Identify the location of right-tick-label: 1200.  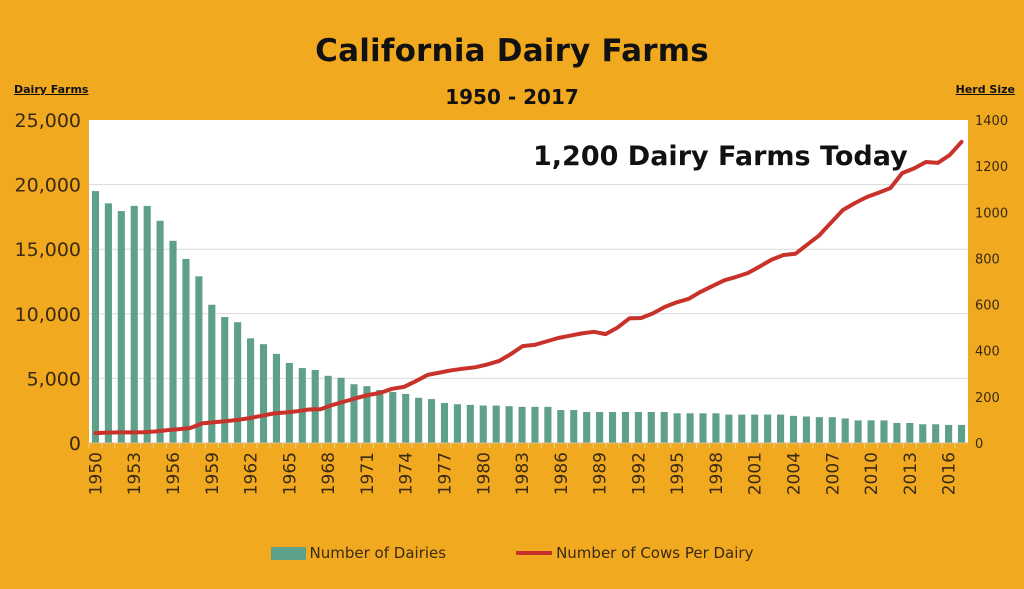
(991, 167).